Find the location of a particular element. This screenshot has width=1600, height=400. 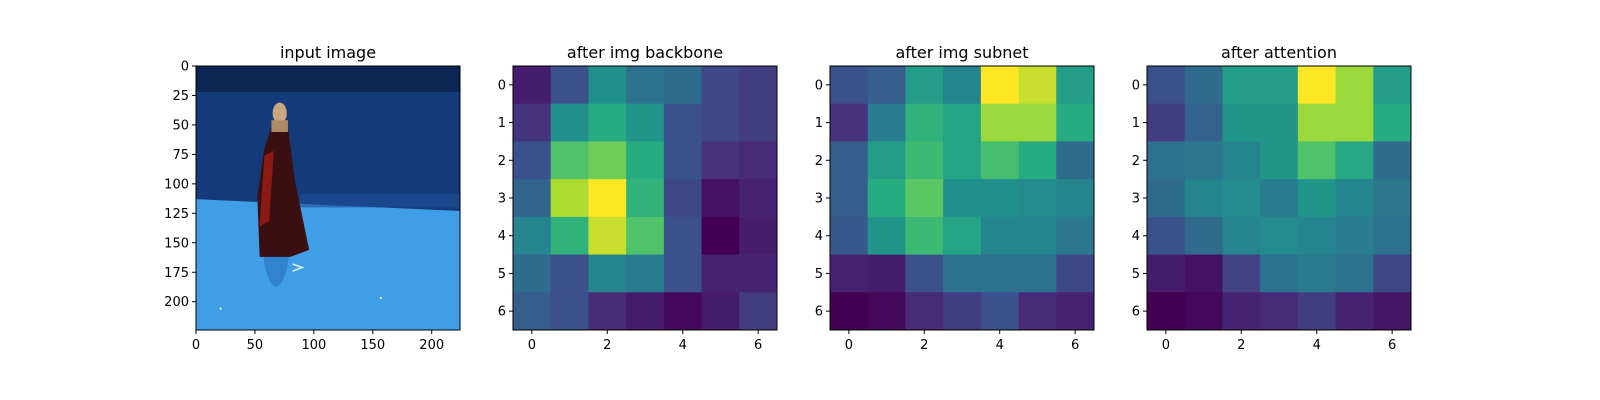

y-tick-label: 125 is located at coordinates (176, 214).